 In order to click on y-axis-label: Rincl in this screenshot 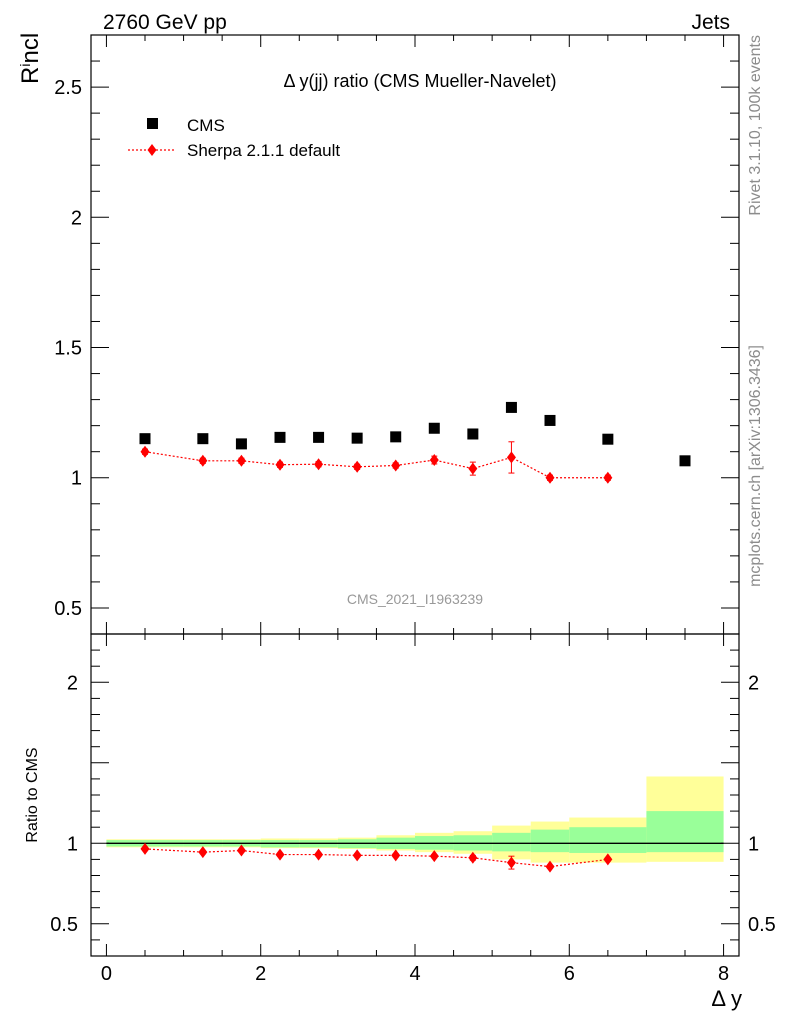, I will do `click(30, 58)`.